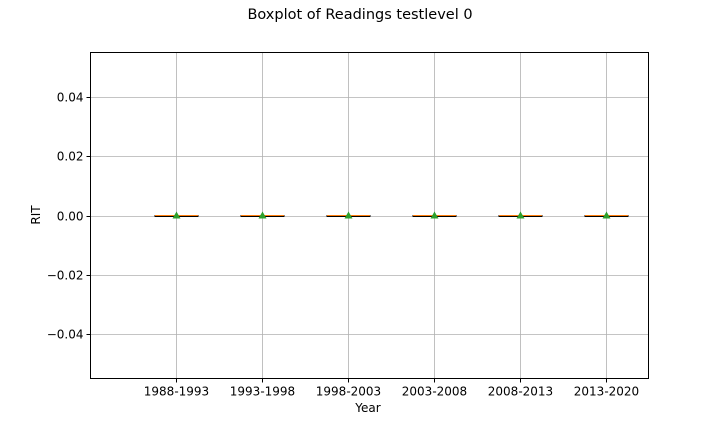  I want to click on y-axis: 0.04 0.02 0.00 −0.02 −0.04, so click(69, 216).